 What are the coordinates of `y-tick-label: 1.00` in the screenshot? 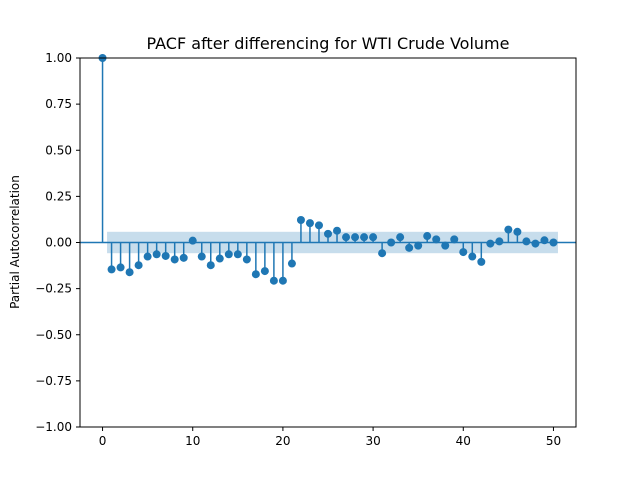 It's located at (58, 58).